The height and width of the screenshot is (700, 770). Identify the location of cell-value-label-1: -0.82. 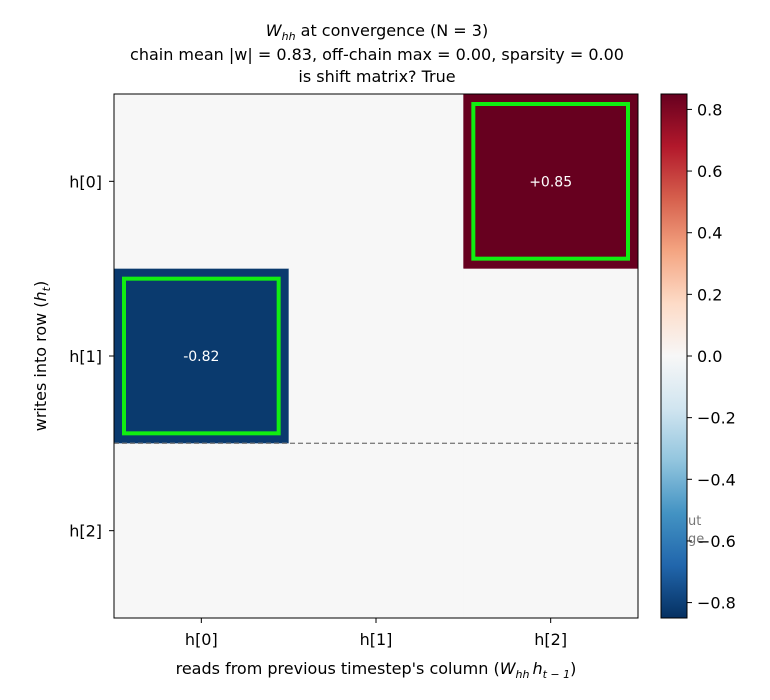
(201, 357).